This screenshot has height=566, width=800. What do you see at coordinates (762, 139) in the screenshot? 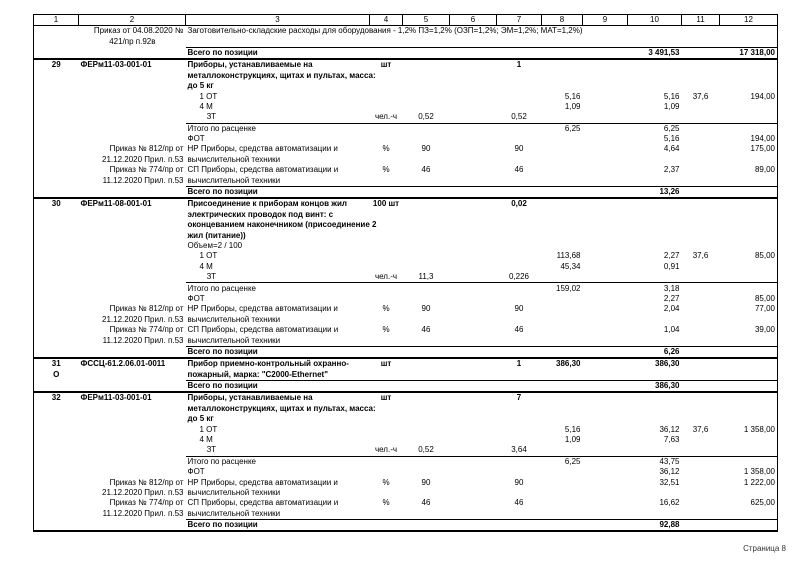
I see `table-cell: 194,00` at bounding box center [762, 139].